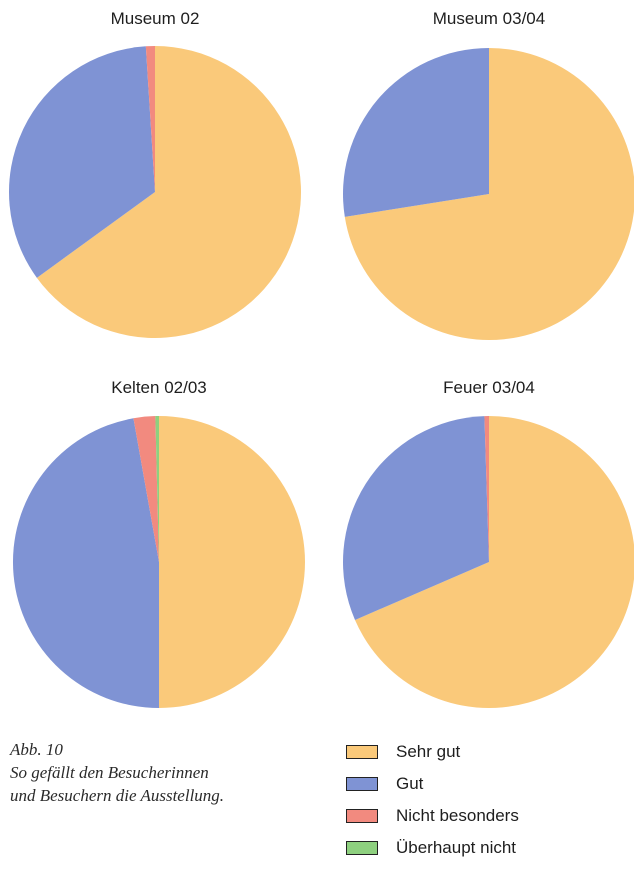  Describe the element at coordinates (362, 752) in the screenshot. I see `legend-swatch-sehr-gut` at that location.